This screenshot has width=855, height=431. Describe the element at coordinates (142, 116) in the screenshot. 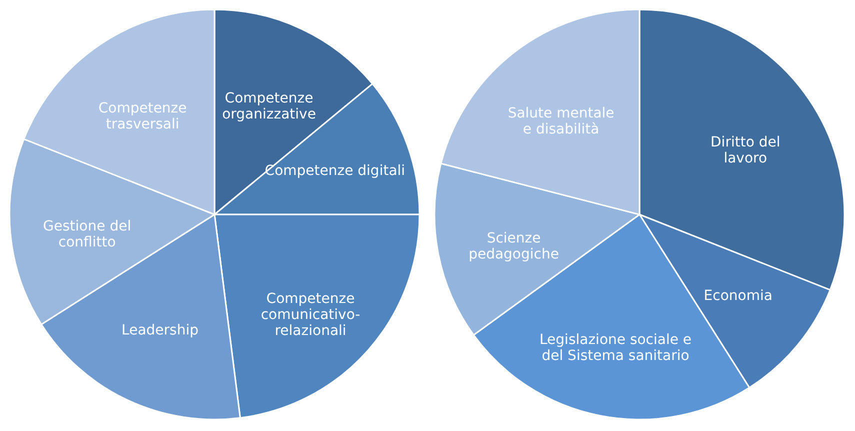

I see `slice-label: Competenze trasversali` at that location.